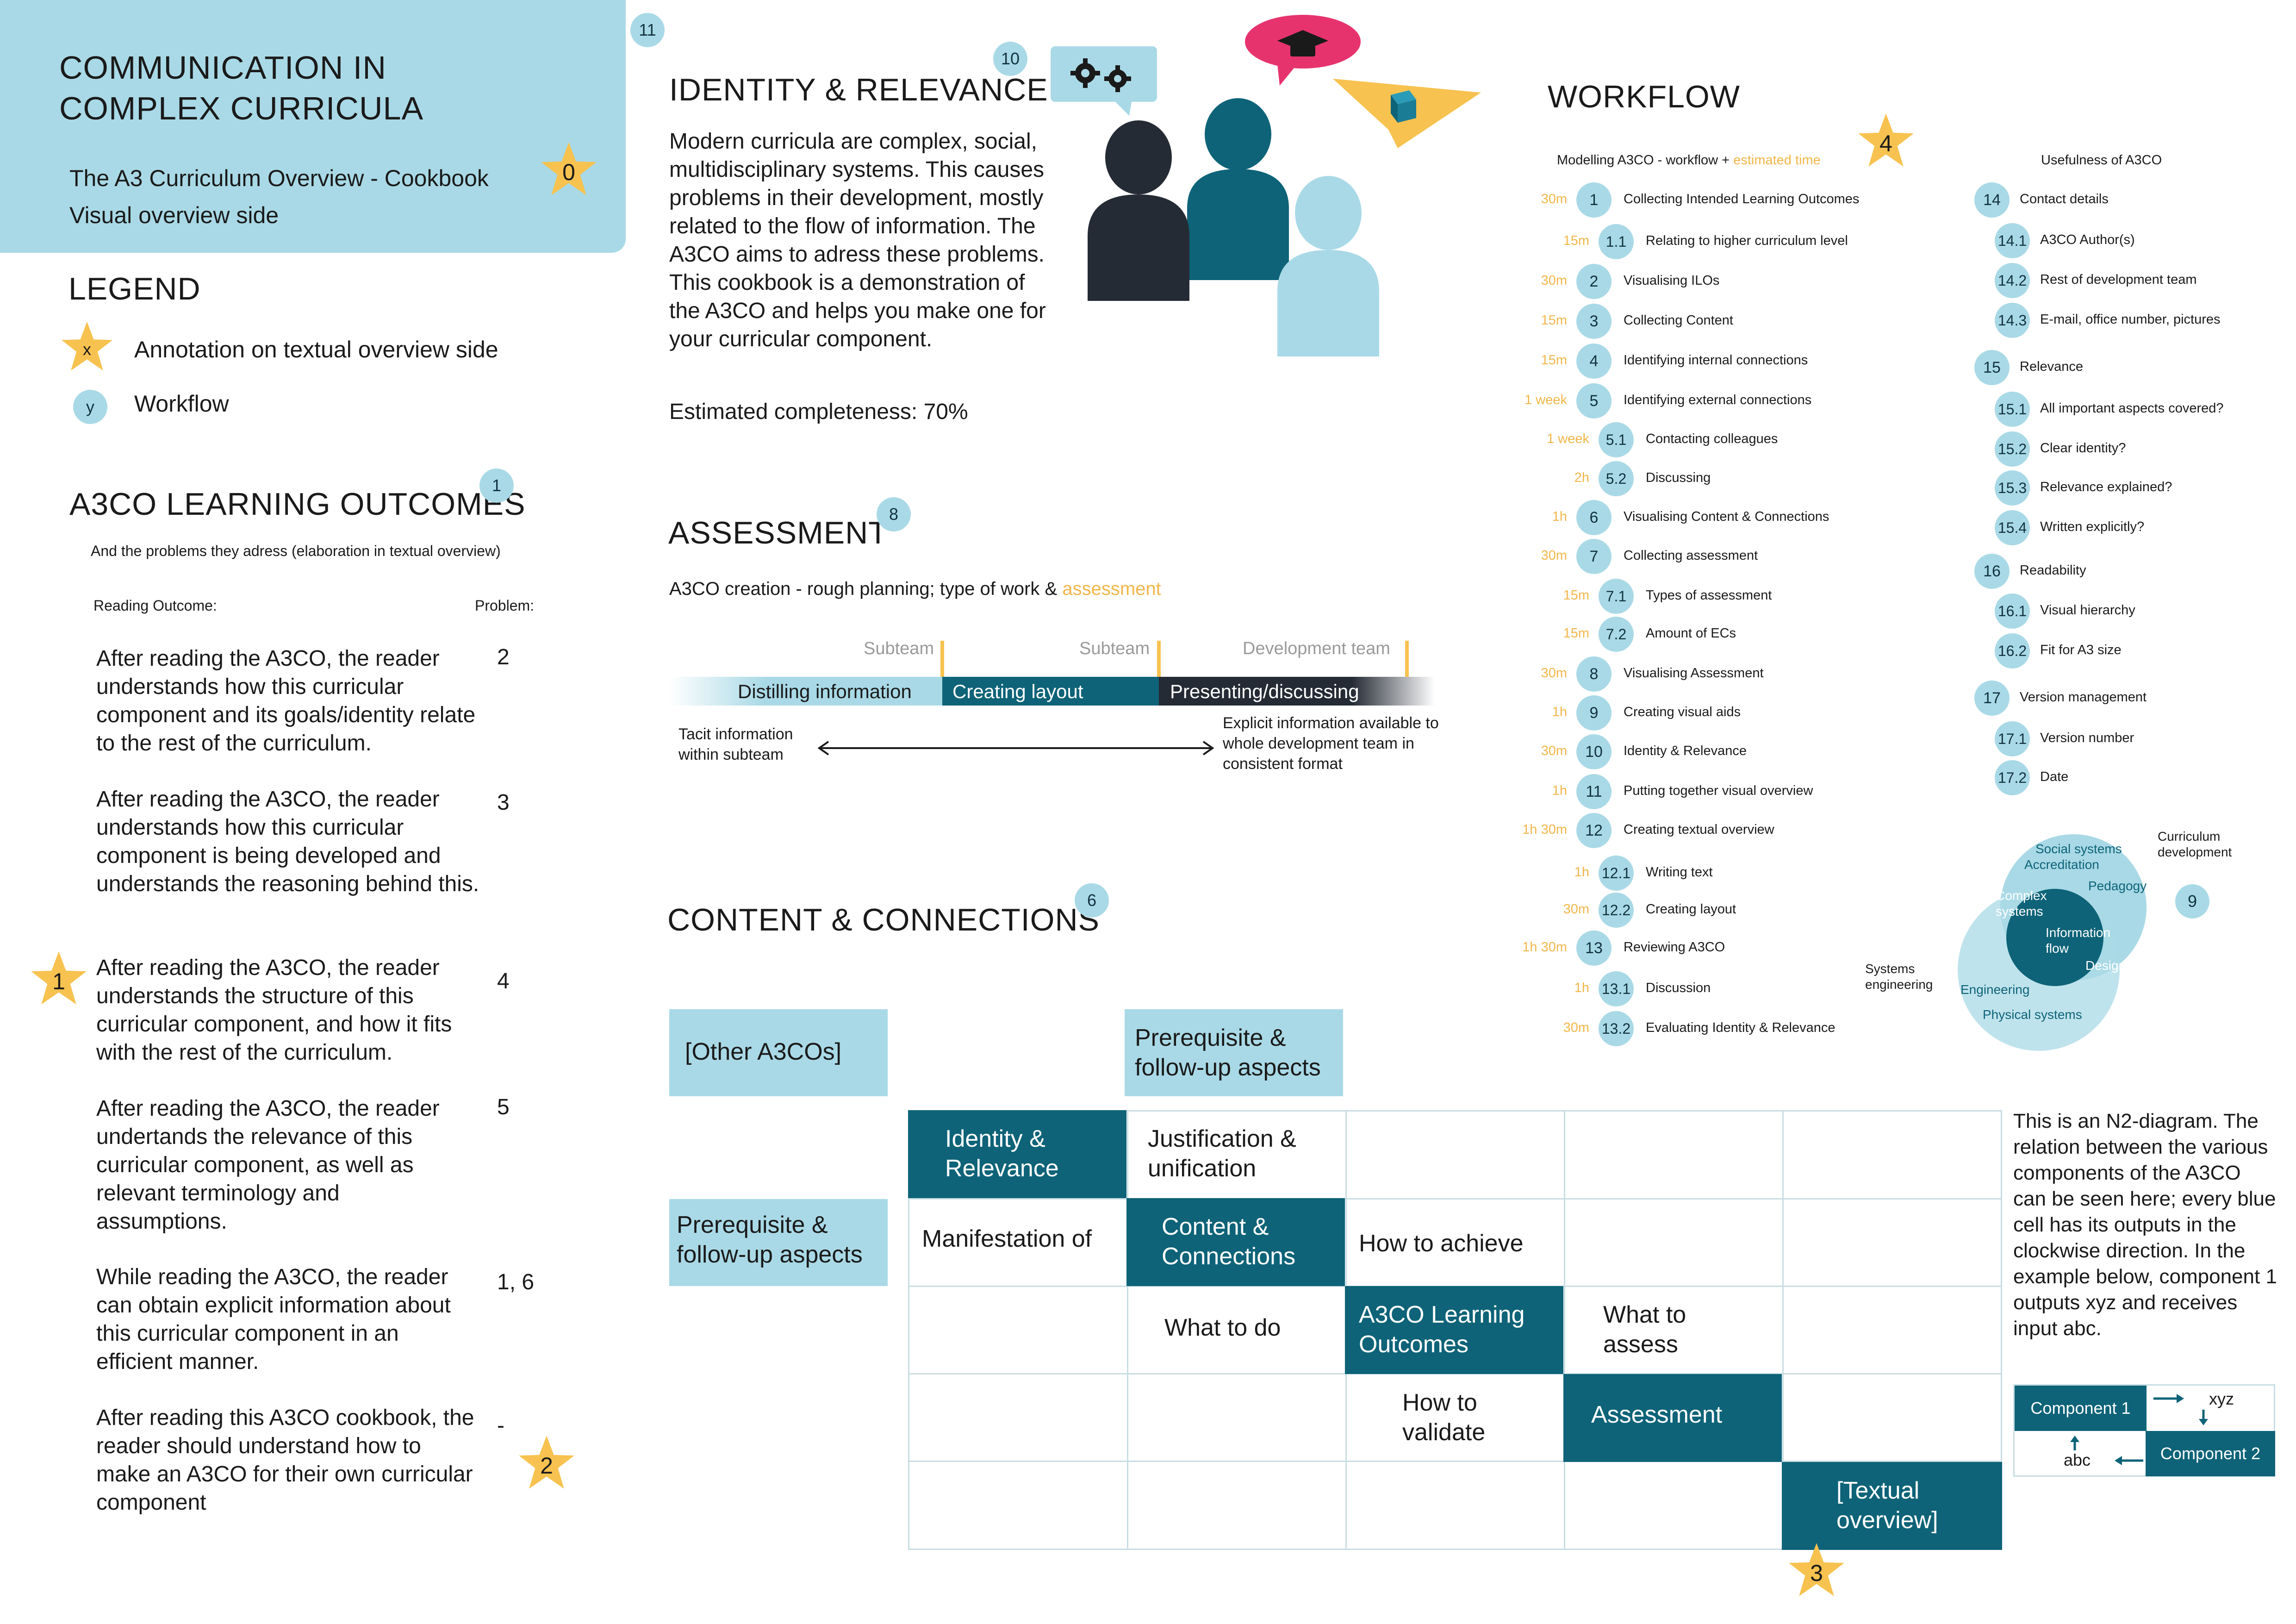  What do you see at coordinates (1691, 909) in the screenshot?
I see `workflow-step-label: Creating layout` at bounding box center [1691, 909].